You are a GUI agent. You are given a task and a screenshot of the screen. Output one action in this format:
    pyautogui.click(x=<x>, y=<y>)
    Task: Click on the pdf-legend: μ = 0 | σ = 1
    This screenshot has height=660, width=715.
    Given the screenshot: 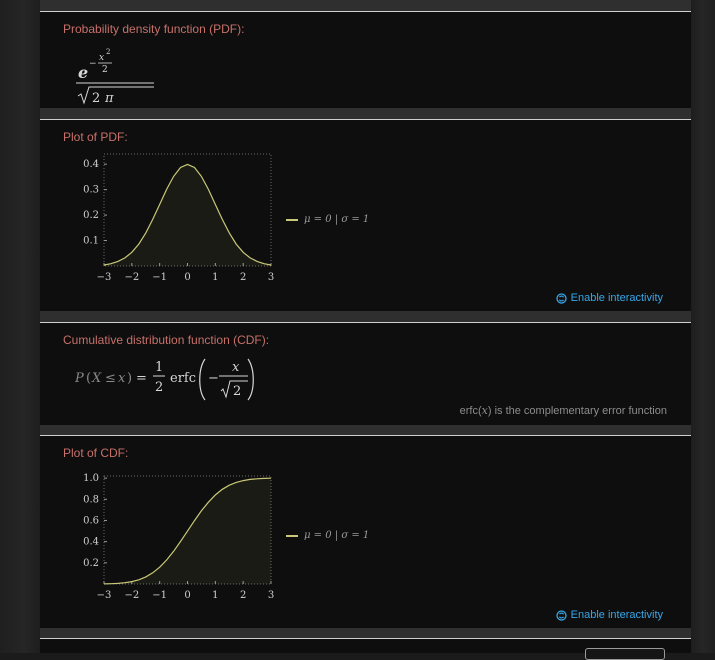 What is the action you would take?
    pyautogui.click(x=327, y=219)
    